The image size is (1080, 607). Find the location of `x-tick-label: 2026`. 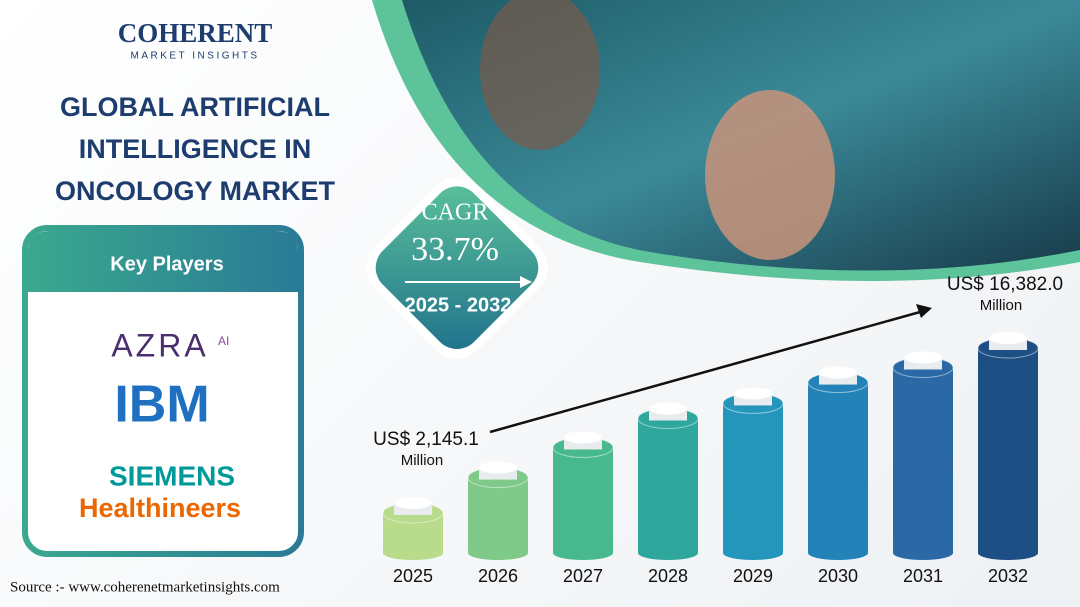

x-tick-label: 2026 is located at coordinates (498, 576).